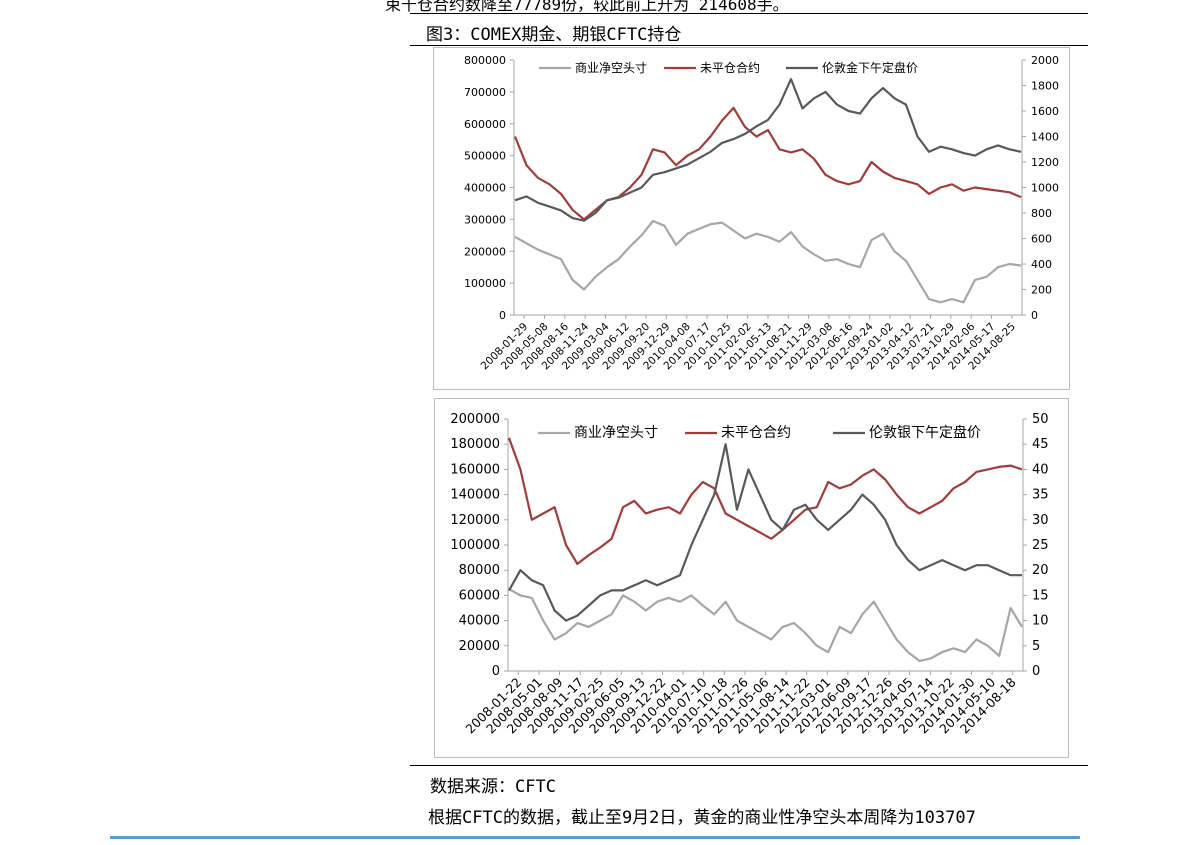 This screenshot has height=845, width=1191. Describe the element at coordinates (1045, 188) in the screenshot. I see `right-tick-label: 1000` at that location.